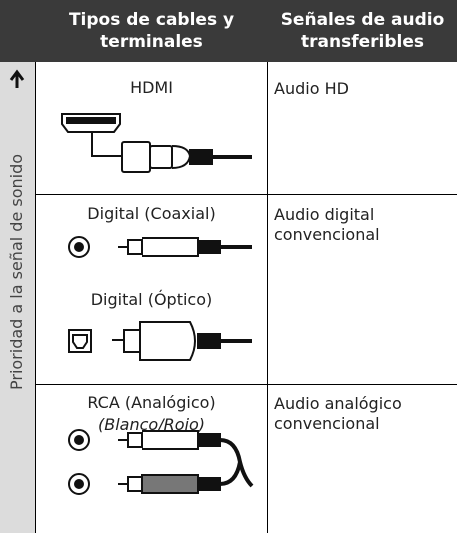  Describe the element at coordinates (151, 424) in the screenshot. I see `cable-note: (Blanco/Rojo)` at that location.